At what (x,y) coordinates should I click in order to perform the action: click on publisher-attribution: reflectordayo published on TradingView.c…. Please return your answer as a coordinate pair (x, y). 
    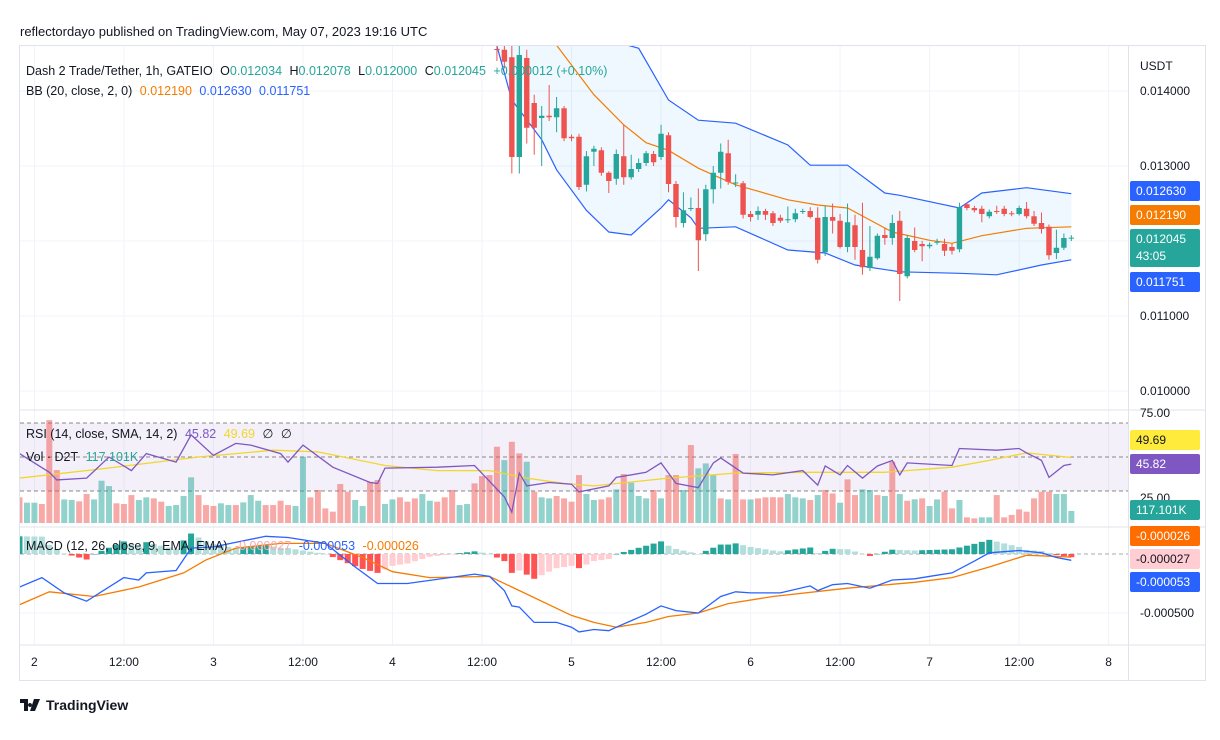
    Looking at the image, I should click on (224, 31).